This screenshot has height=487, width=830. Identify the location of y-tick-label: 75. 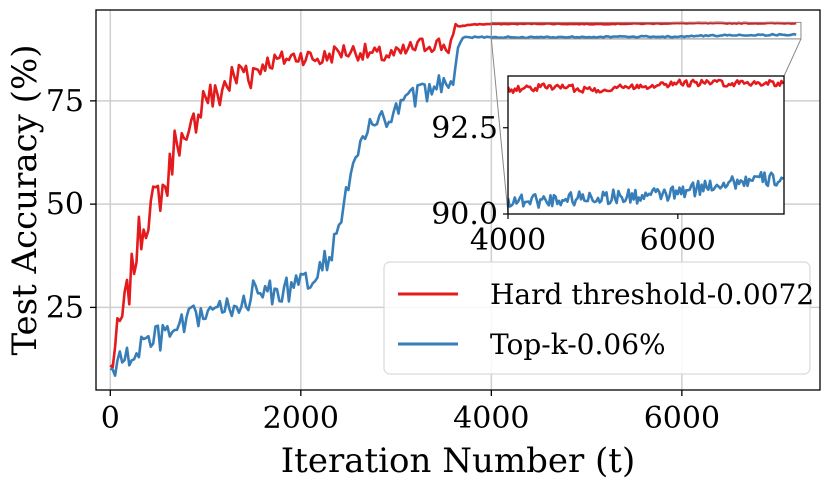
(65, 101).